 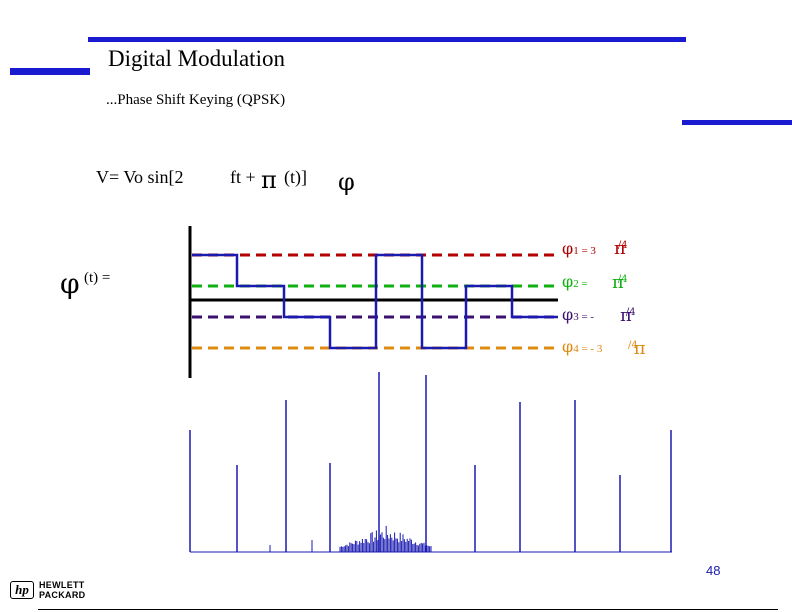 What do you see at coordinates (568, 248) in the screenshot?
I see `phi1-symbol: φ` at bounding box center [568, 248].